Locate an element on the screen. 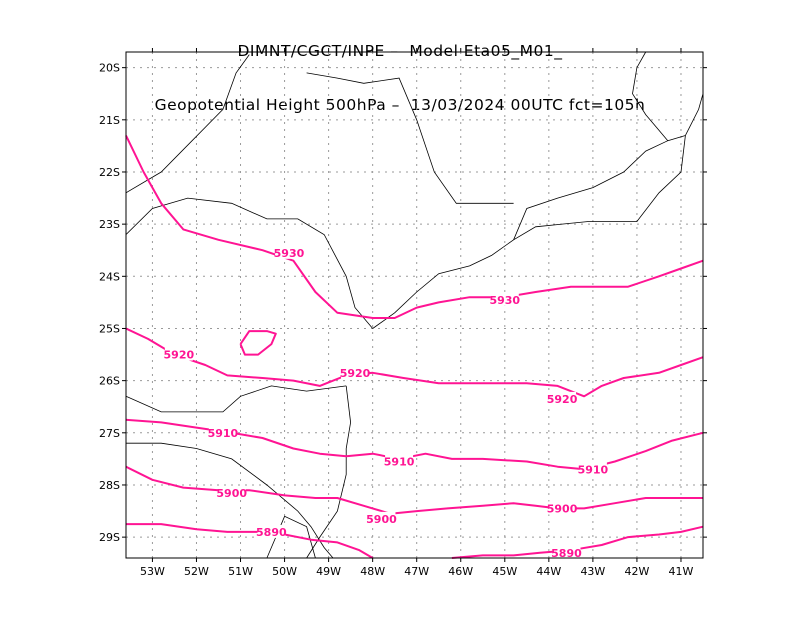 The width and height of the screenshot is (800, 618). lat-tick-label: 28S is located at coordinates (109, 485).